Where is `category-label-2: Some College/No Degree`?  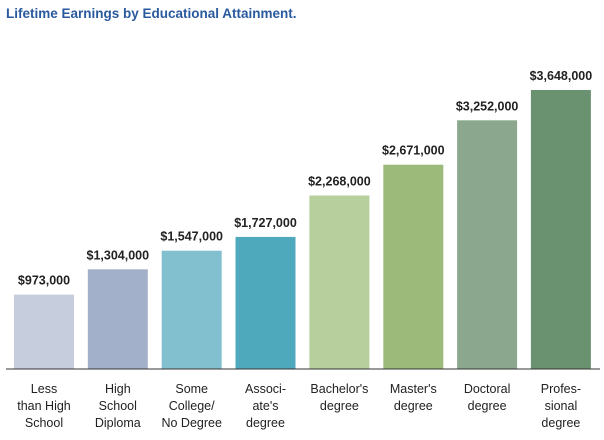 category-label-2: Some College/No Degree is located at coordinates (191, 406).